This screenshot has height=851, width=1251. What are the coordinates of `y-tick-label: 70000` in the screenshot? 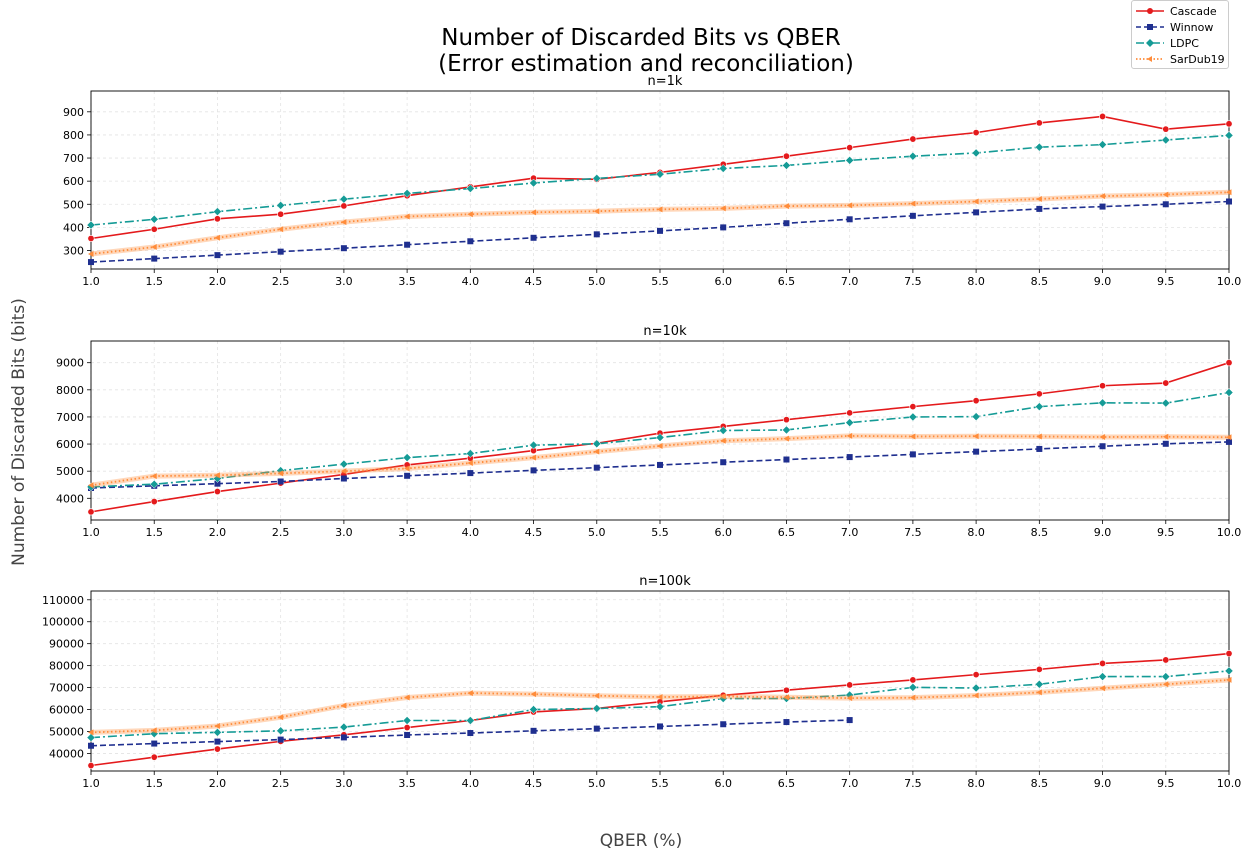 It's located at (66, 688).